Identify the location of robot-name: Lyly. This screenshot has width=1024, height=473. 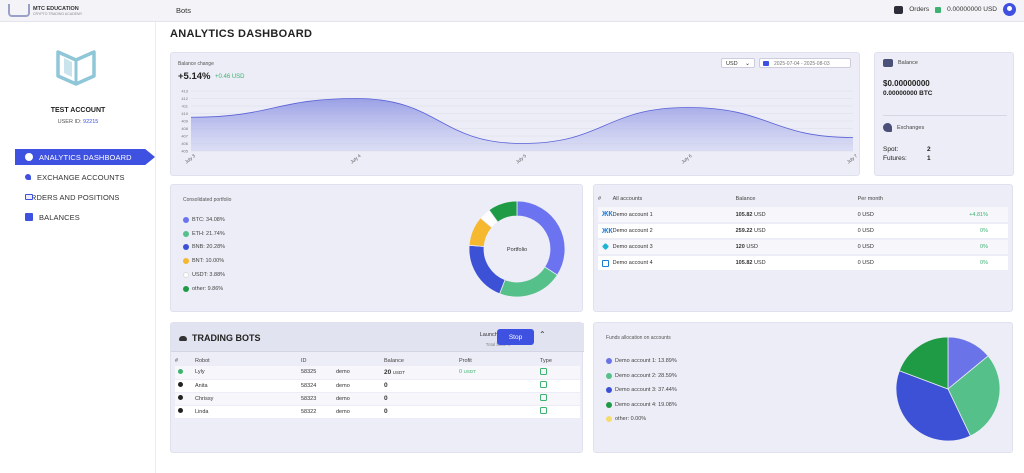
(248, 373).